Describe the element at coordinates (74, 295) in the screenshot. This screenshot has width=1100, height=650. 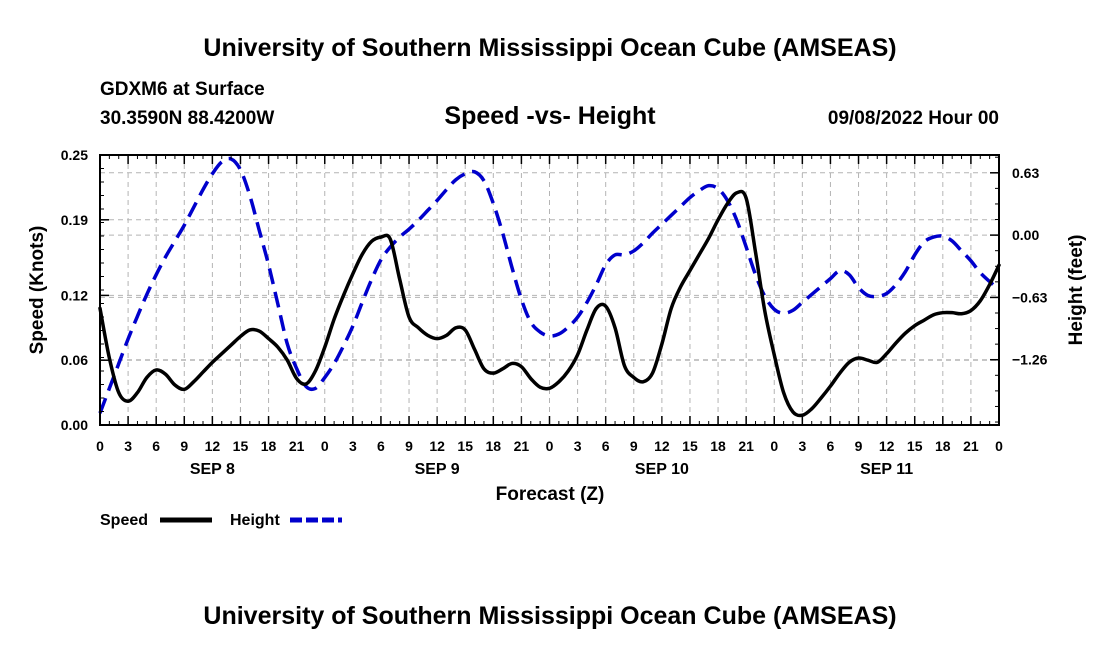
I see `y-tick-label: 0.12` at that location.